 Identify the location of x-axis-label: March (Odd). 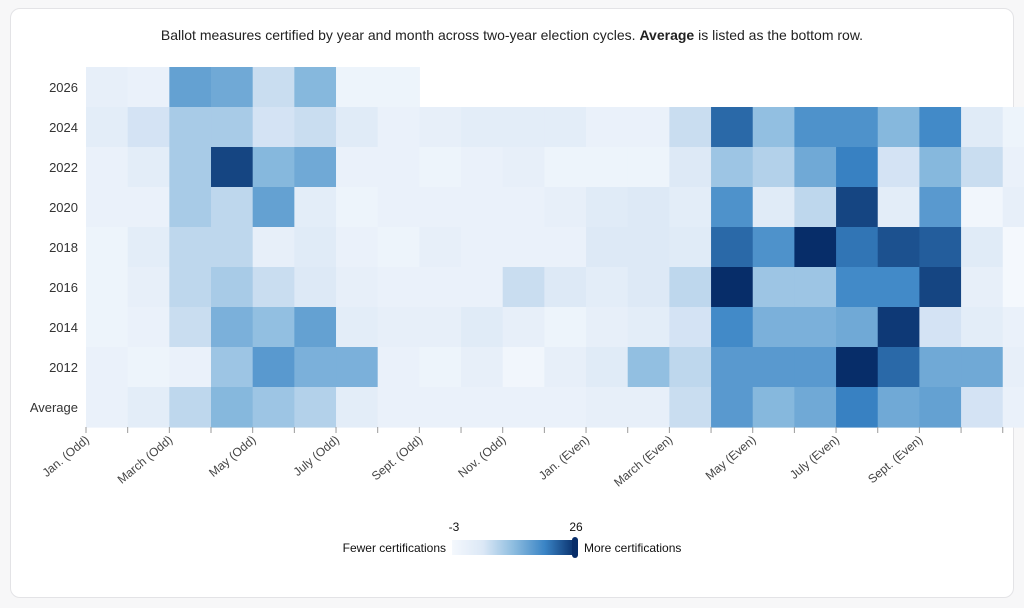
(145, 460).